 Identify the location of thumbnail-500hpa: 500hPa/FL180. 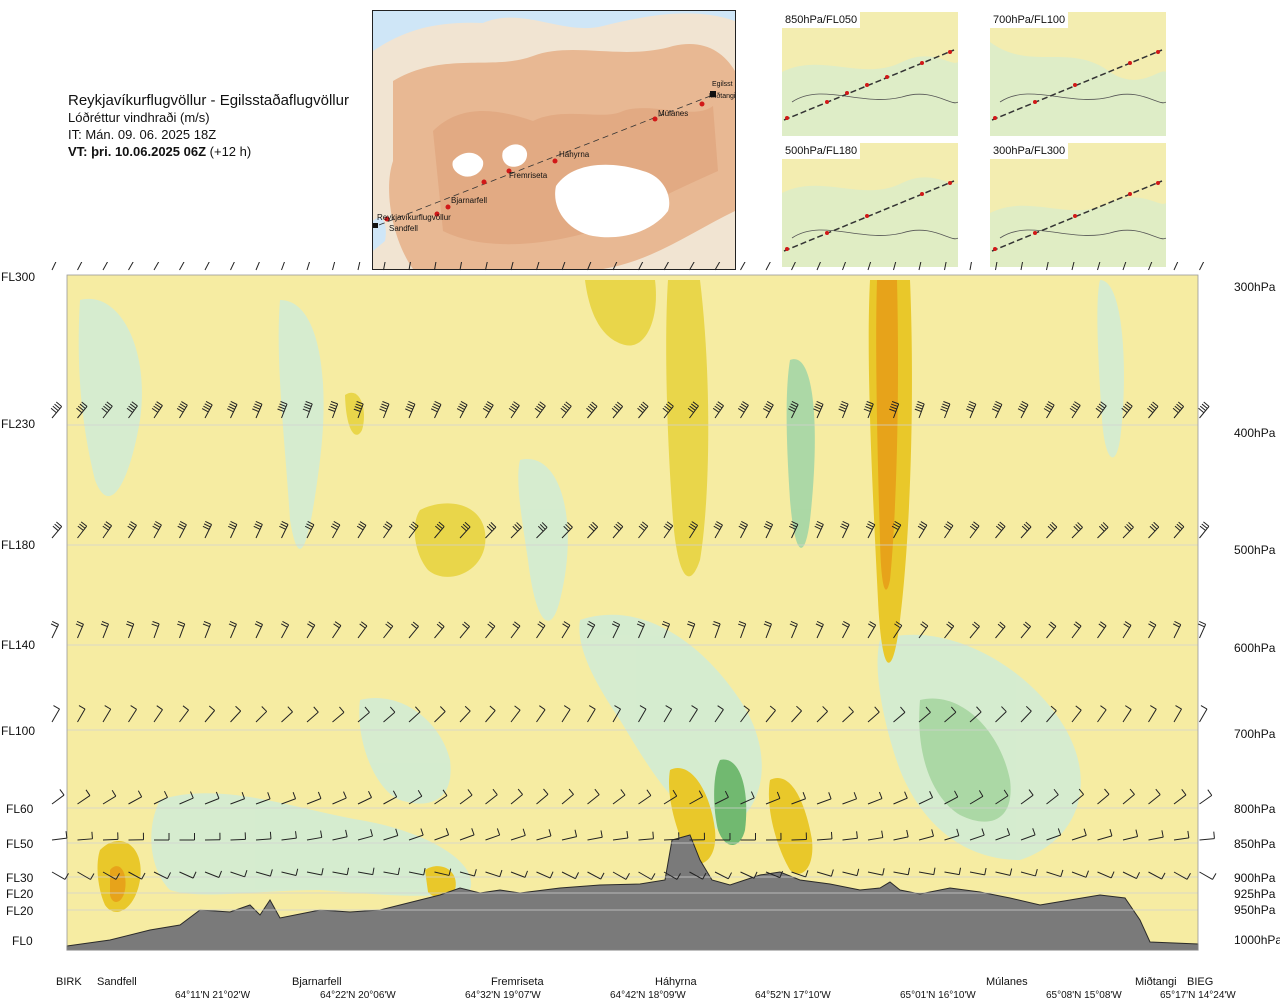
(870, 205).